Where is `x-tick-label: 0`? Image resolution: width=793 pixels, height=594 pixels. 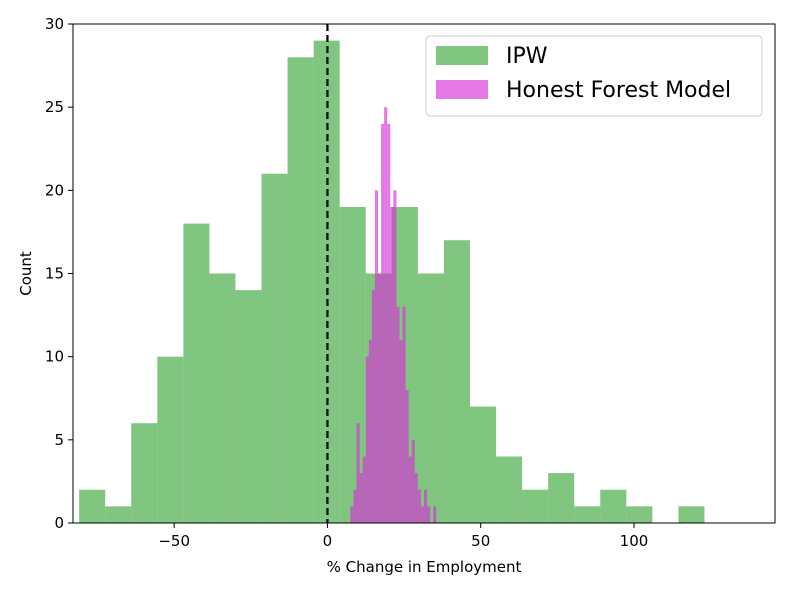 x-tick-label: 0 is located at coordinates (328, 541).